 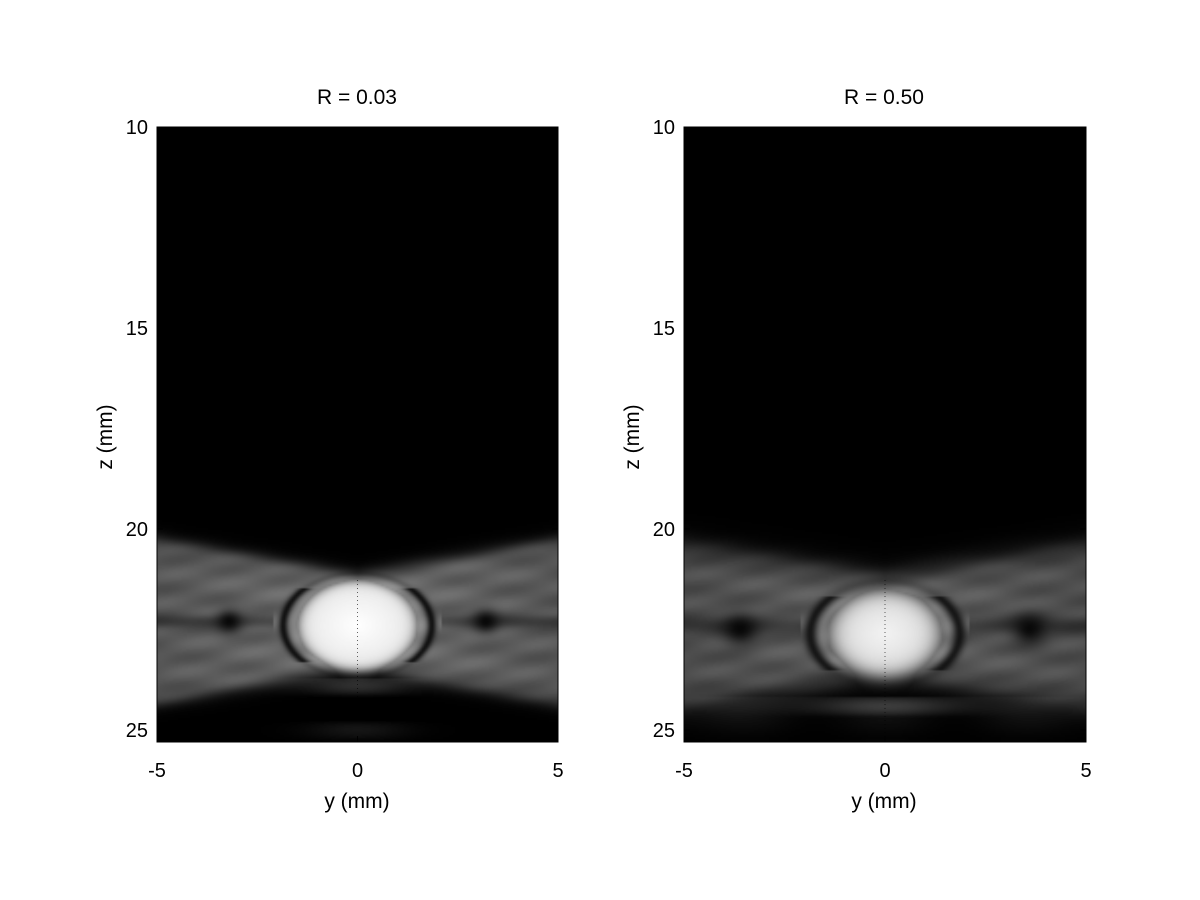 What do you see at coordinates (105, 436) in the screenshot?
I see `panel-left-ylabel: z (mm)` at bounding box center [105, 436].